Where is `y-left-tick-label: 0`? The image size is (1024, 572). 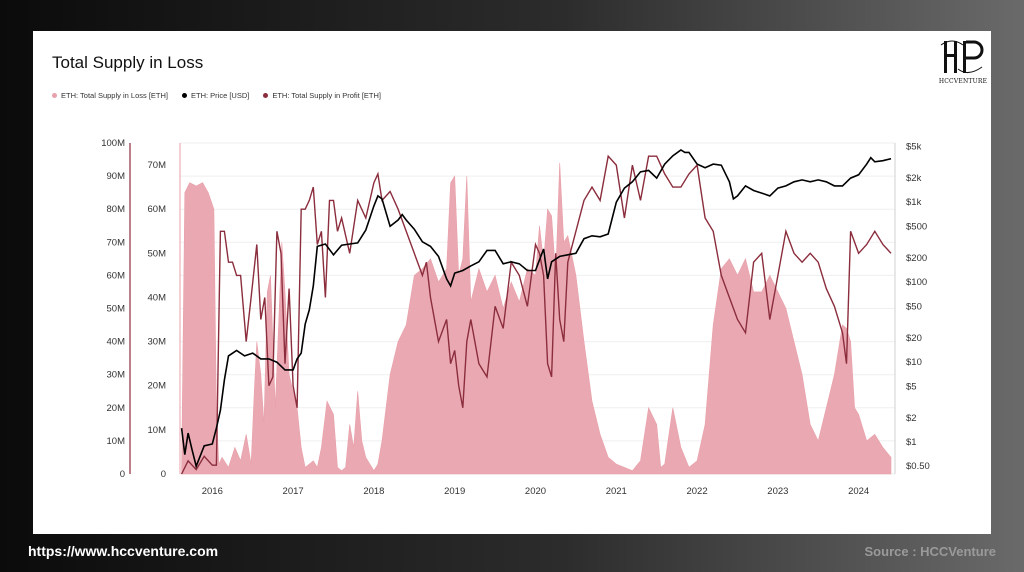 y-left-tick-label: 0 is located at coordinates (122, 474).